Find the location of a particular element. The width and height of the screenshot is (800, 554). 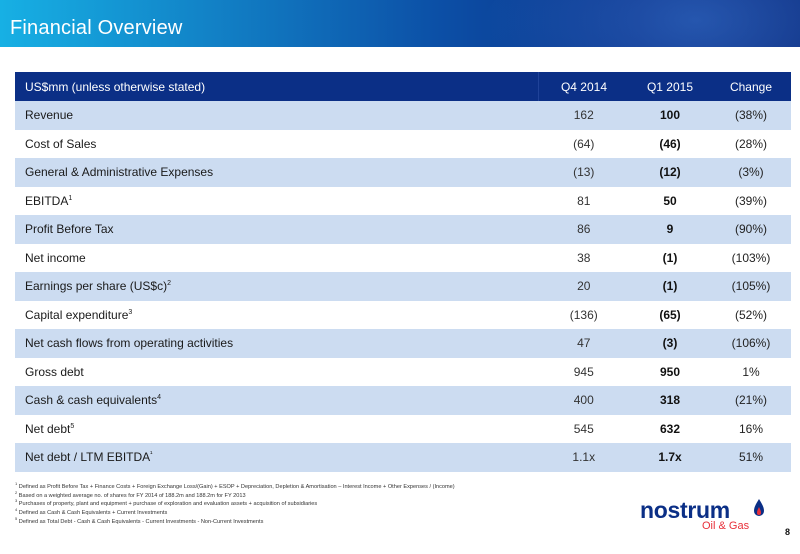

footnote-marker: 4 is located at coordinates (159, 398).